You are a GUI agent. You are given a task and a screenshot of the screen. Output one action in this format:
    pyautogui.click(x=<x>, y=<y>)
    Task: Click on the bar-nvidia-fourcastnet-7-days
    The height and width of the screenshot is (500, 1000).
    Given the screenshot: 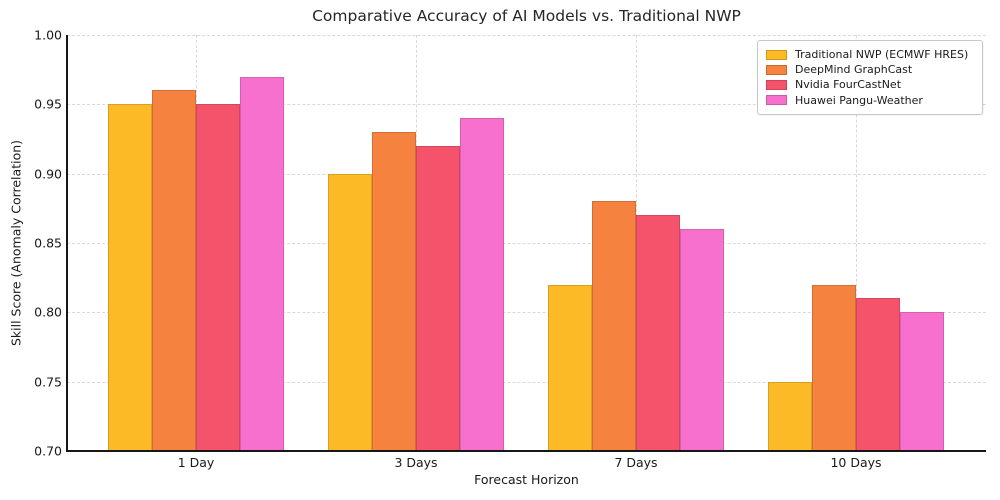 What is the action you would take?
    pyautogui.click(x=658, y=333)
    